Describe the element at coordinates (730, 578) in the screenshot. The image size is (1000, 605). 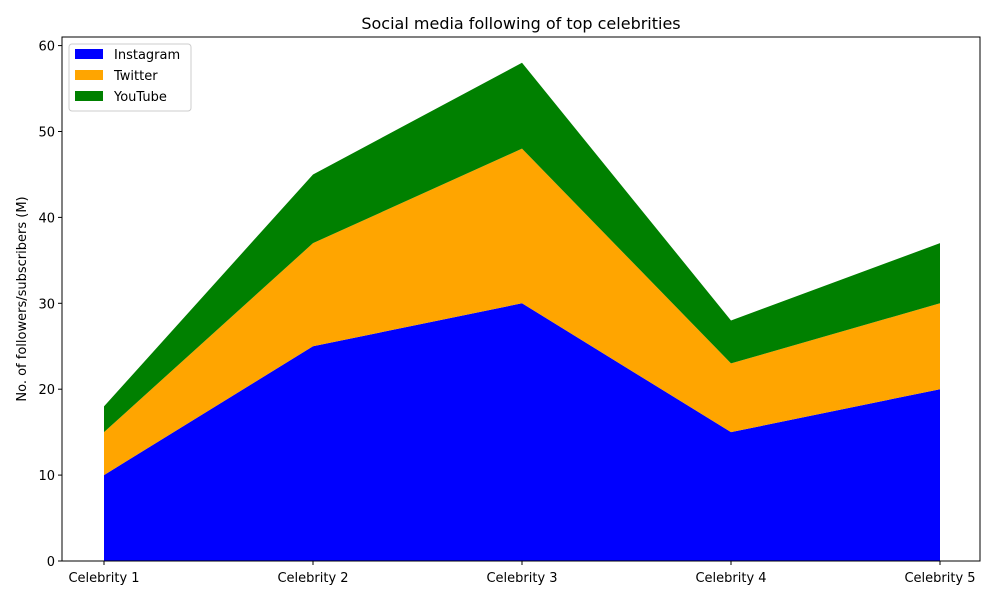
I see `x-tick-label: Celebrity 4` at that location.